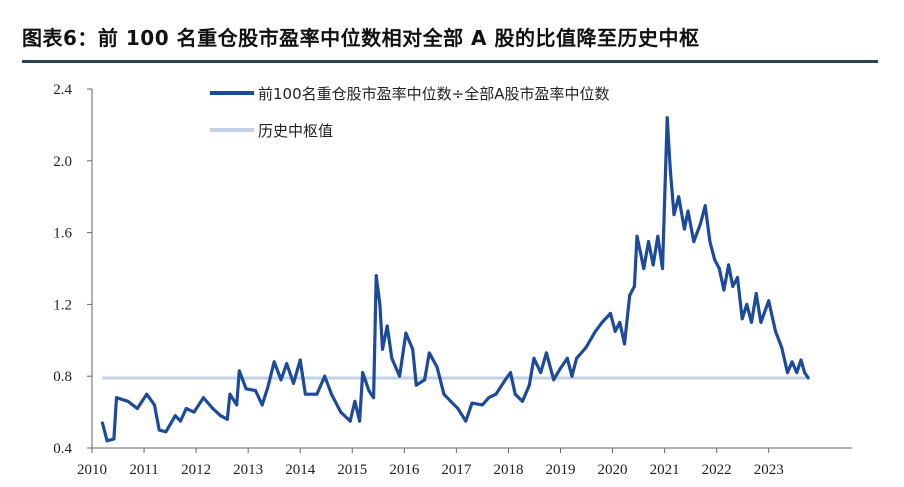 This screenshot has height=487, width=904. Describe the element at coordinates (62, 162) in the screenshot. I see `y-tick-label: 2.0` at that location.